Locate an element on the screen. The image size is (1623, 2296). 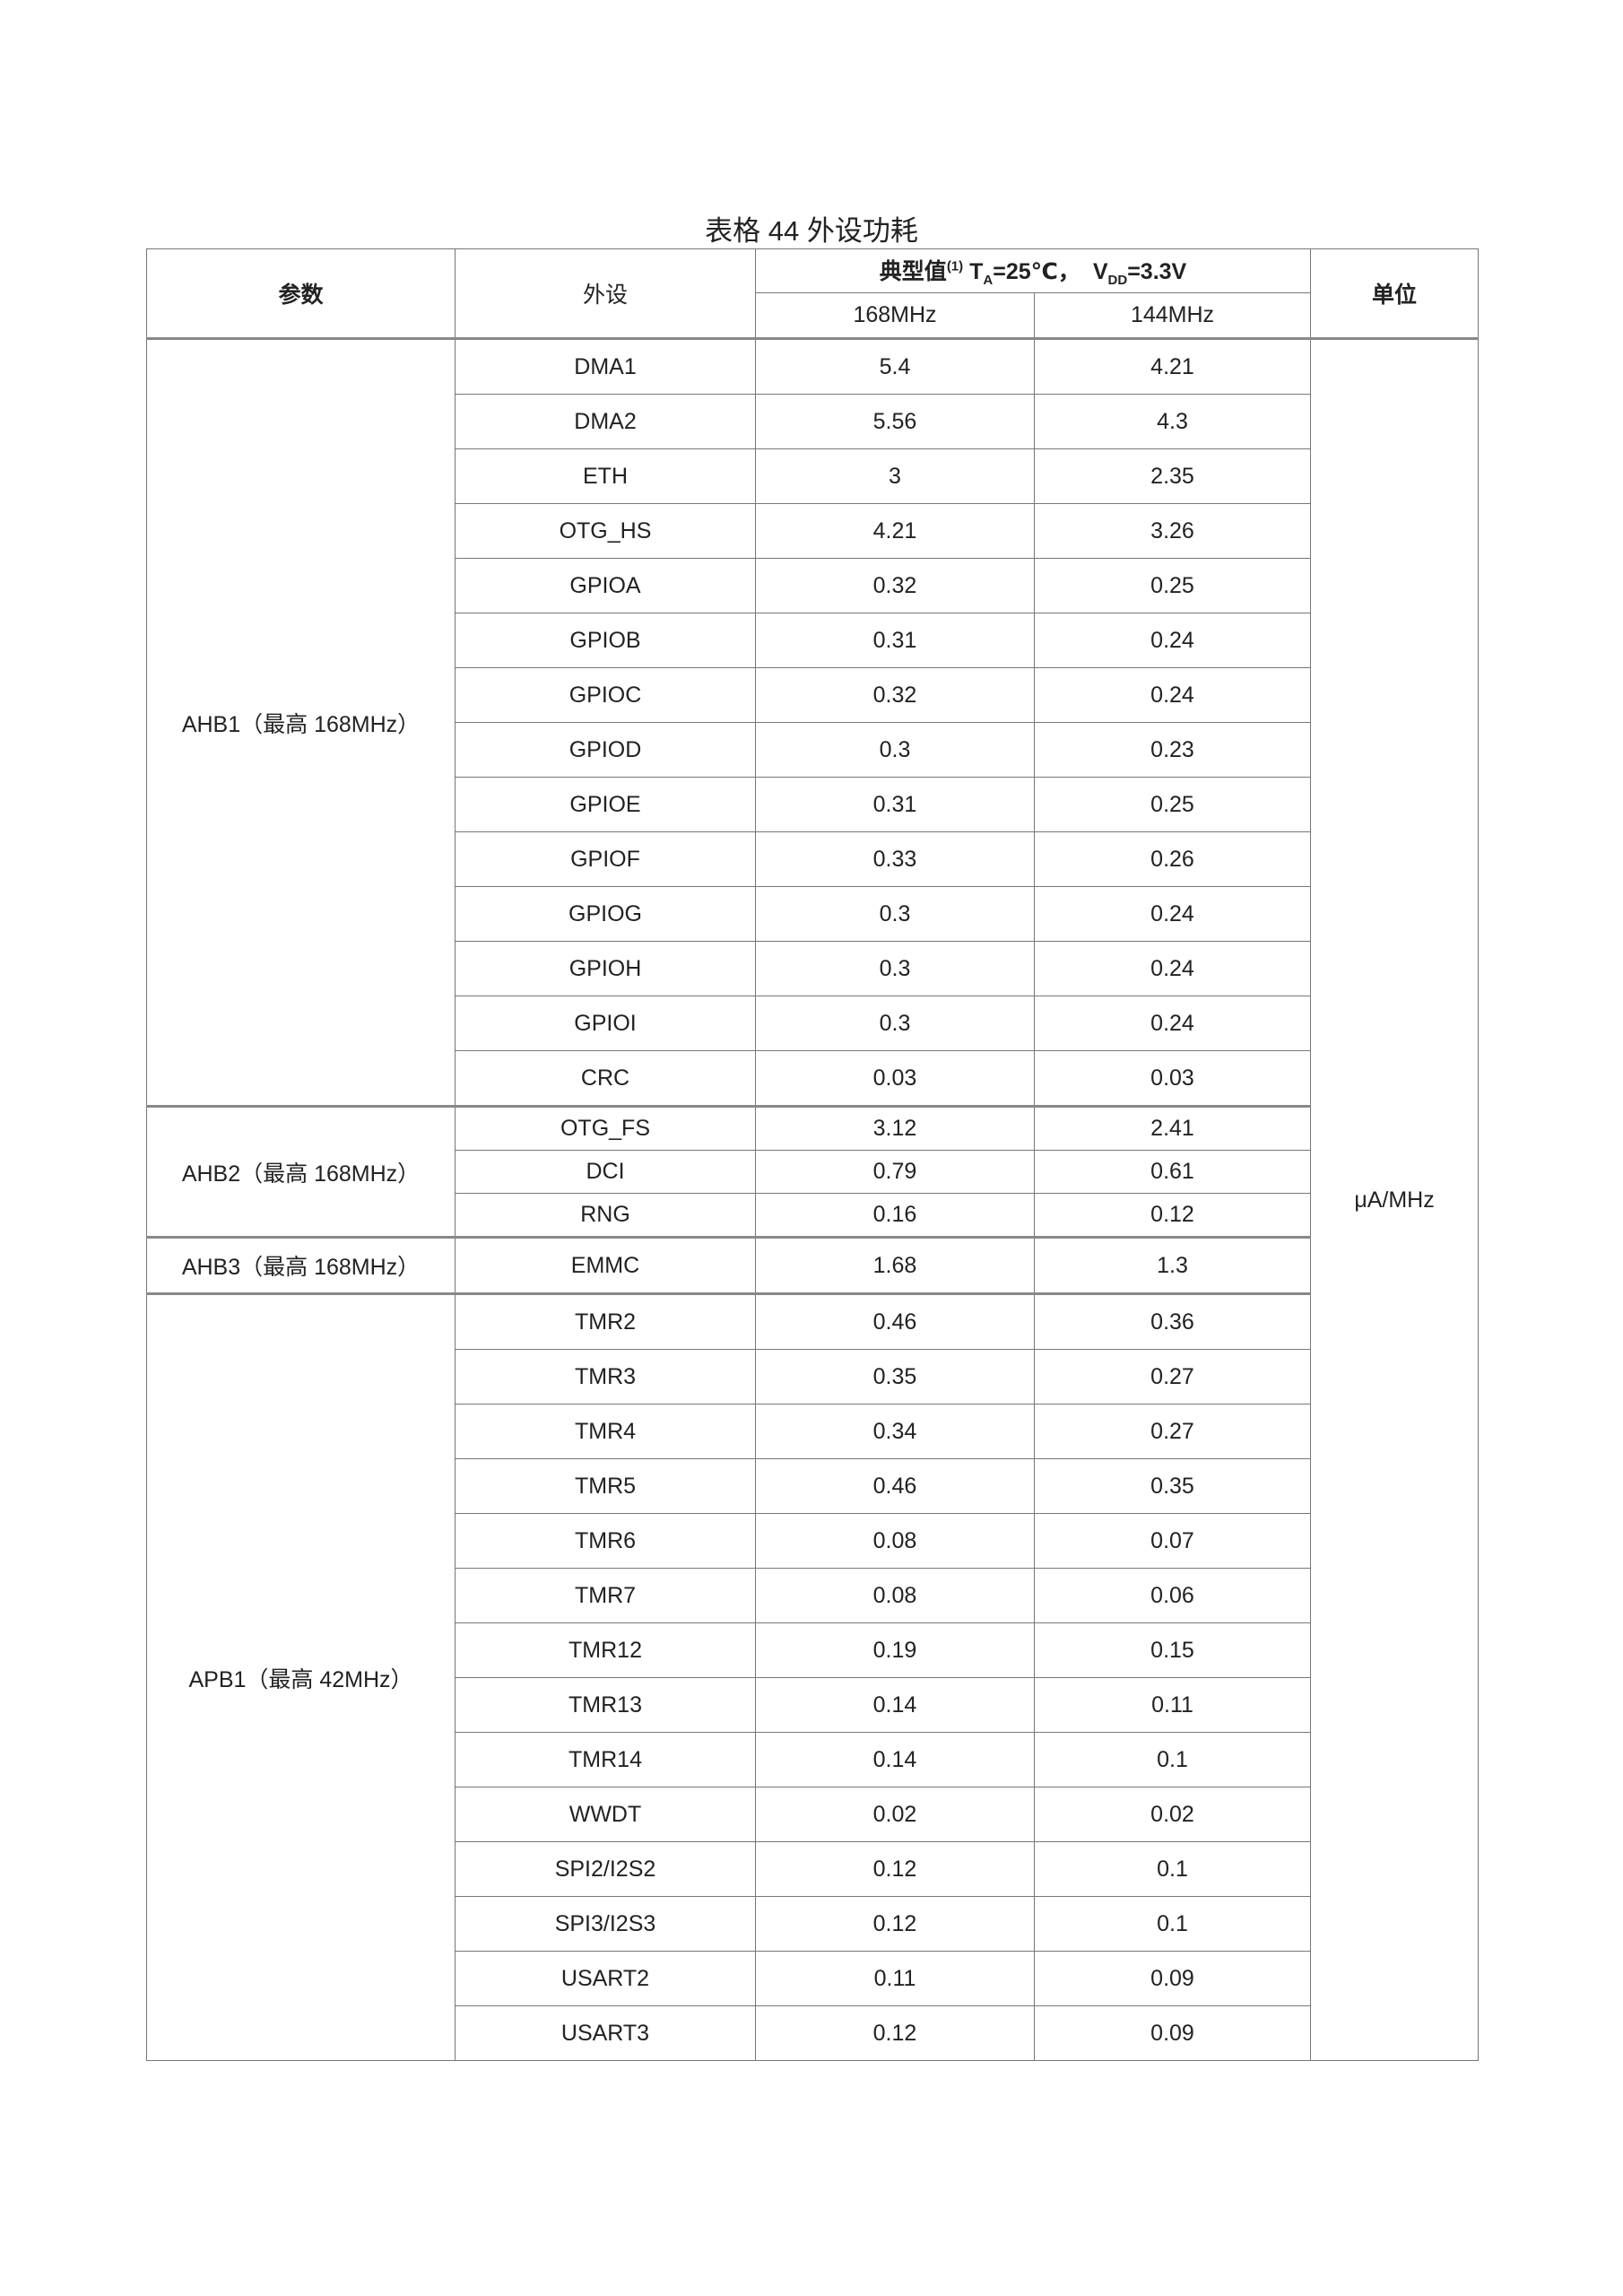
value-168-cell: 0.46 is located at coordinates (895, 1321).